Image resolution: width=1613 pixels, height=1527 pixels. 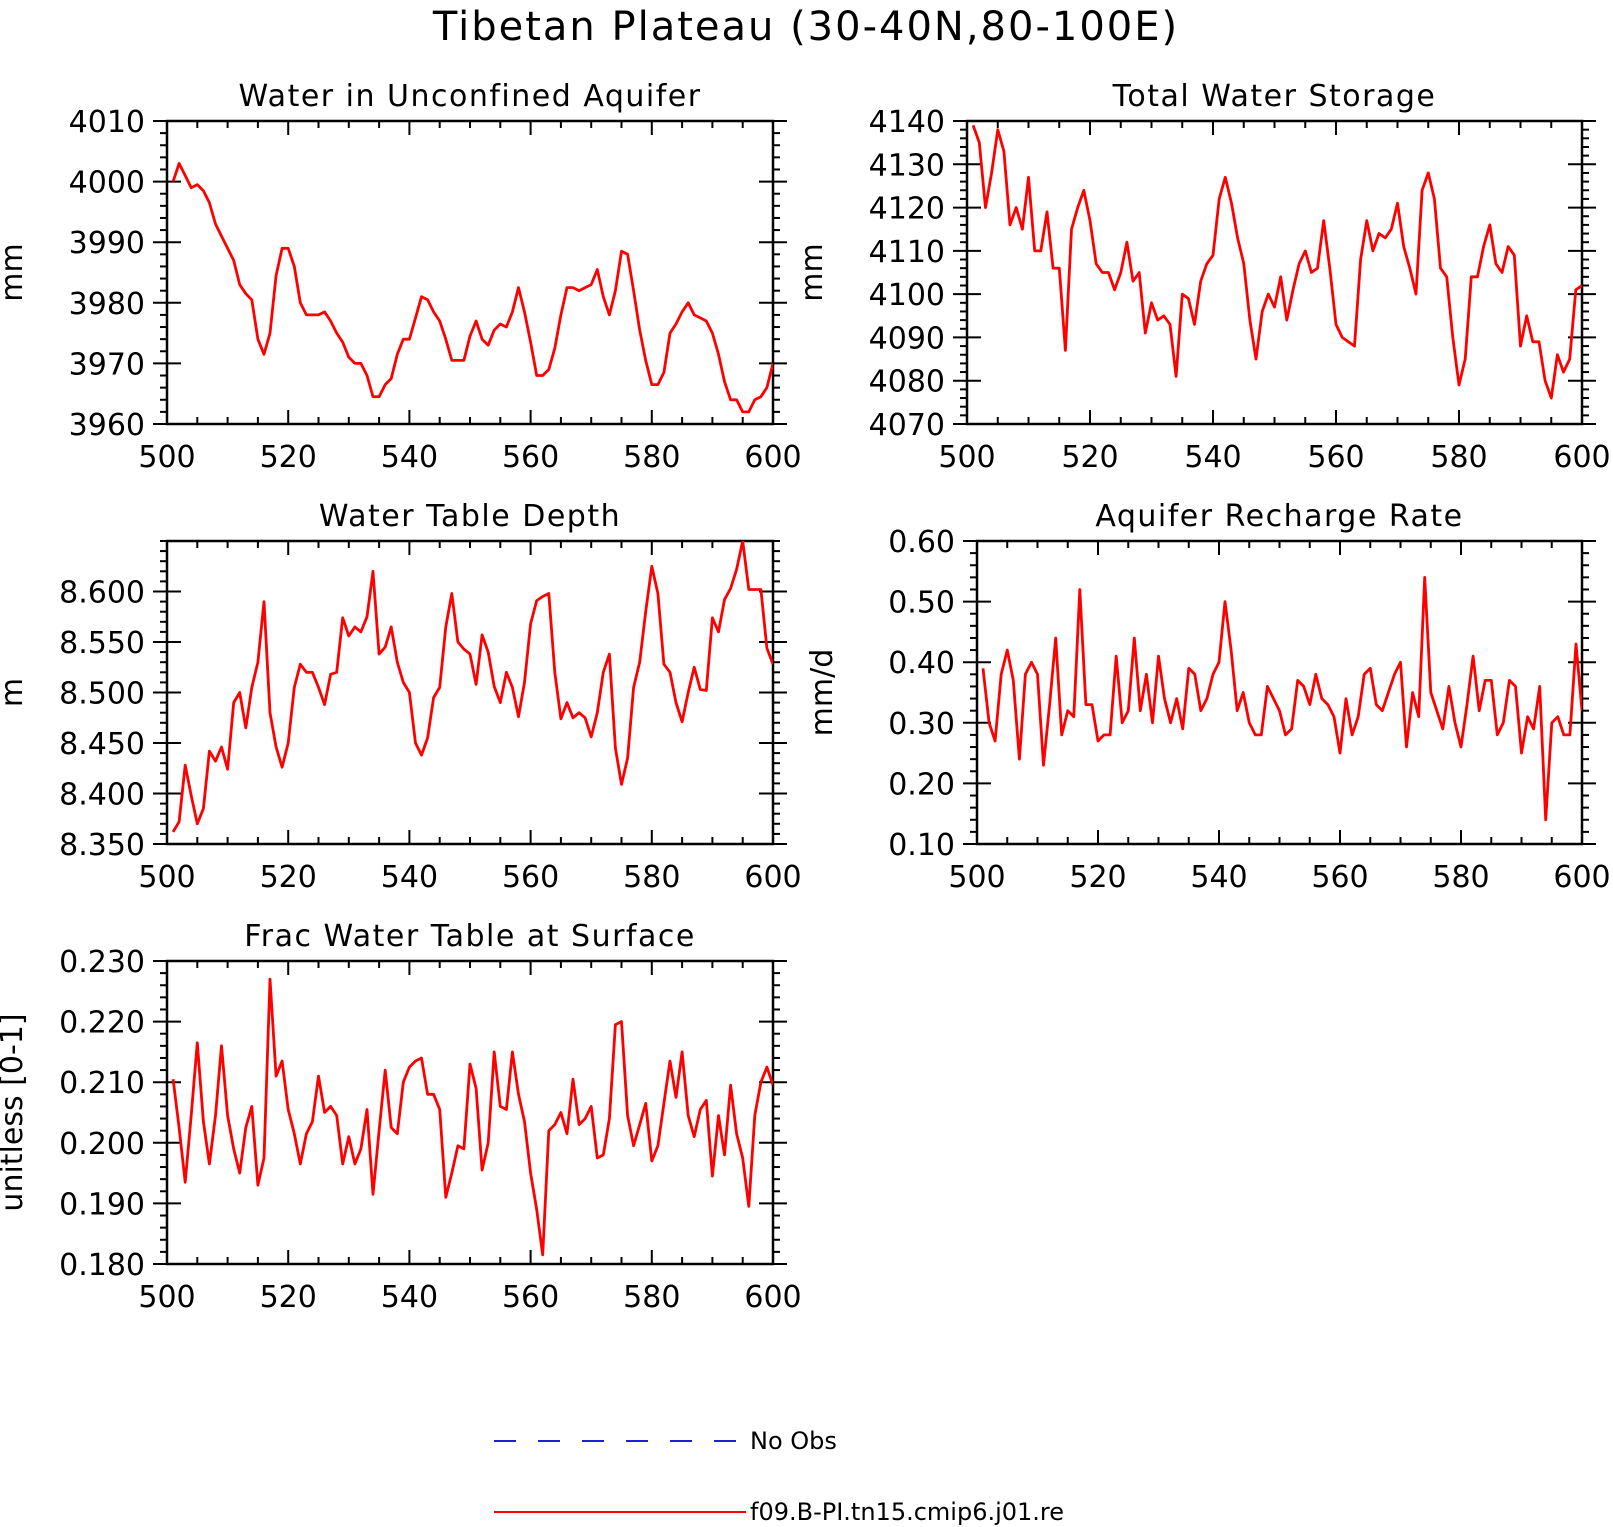 I want to click on y-tick-label: 0.200, so click(x=102, y=1144).